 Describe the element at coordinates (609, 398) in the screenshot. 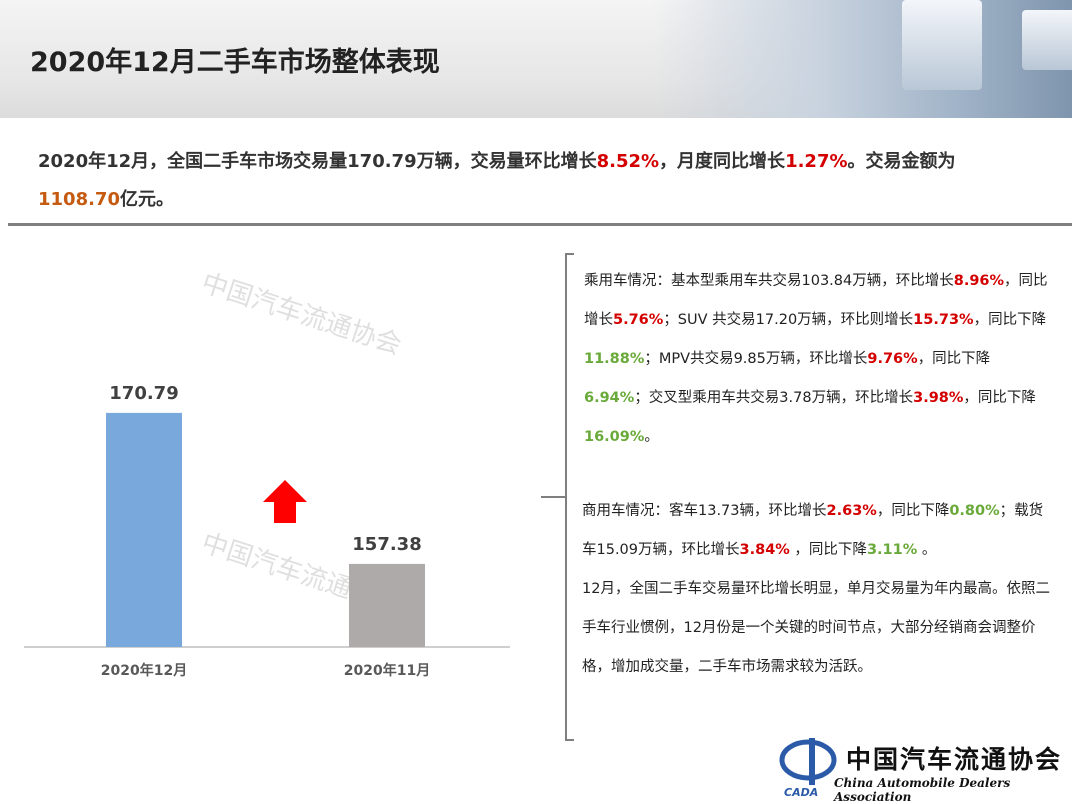

I see `percentage-value: 6.94%` at that location.